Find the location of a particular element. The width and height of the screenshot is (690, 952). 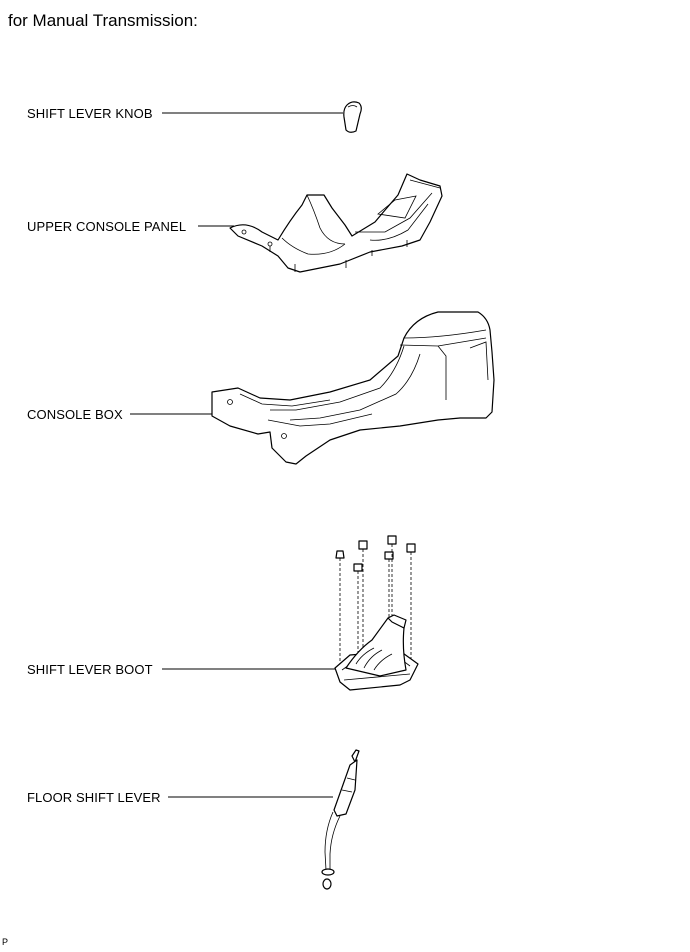

label-shift-lever-boot: SHIFT LEVER BOOT is located at coordinates (90, 669).